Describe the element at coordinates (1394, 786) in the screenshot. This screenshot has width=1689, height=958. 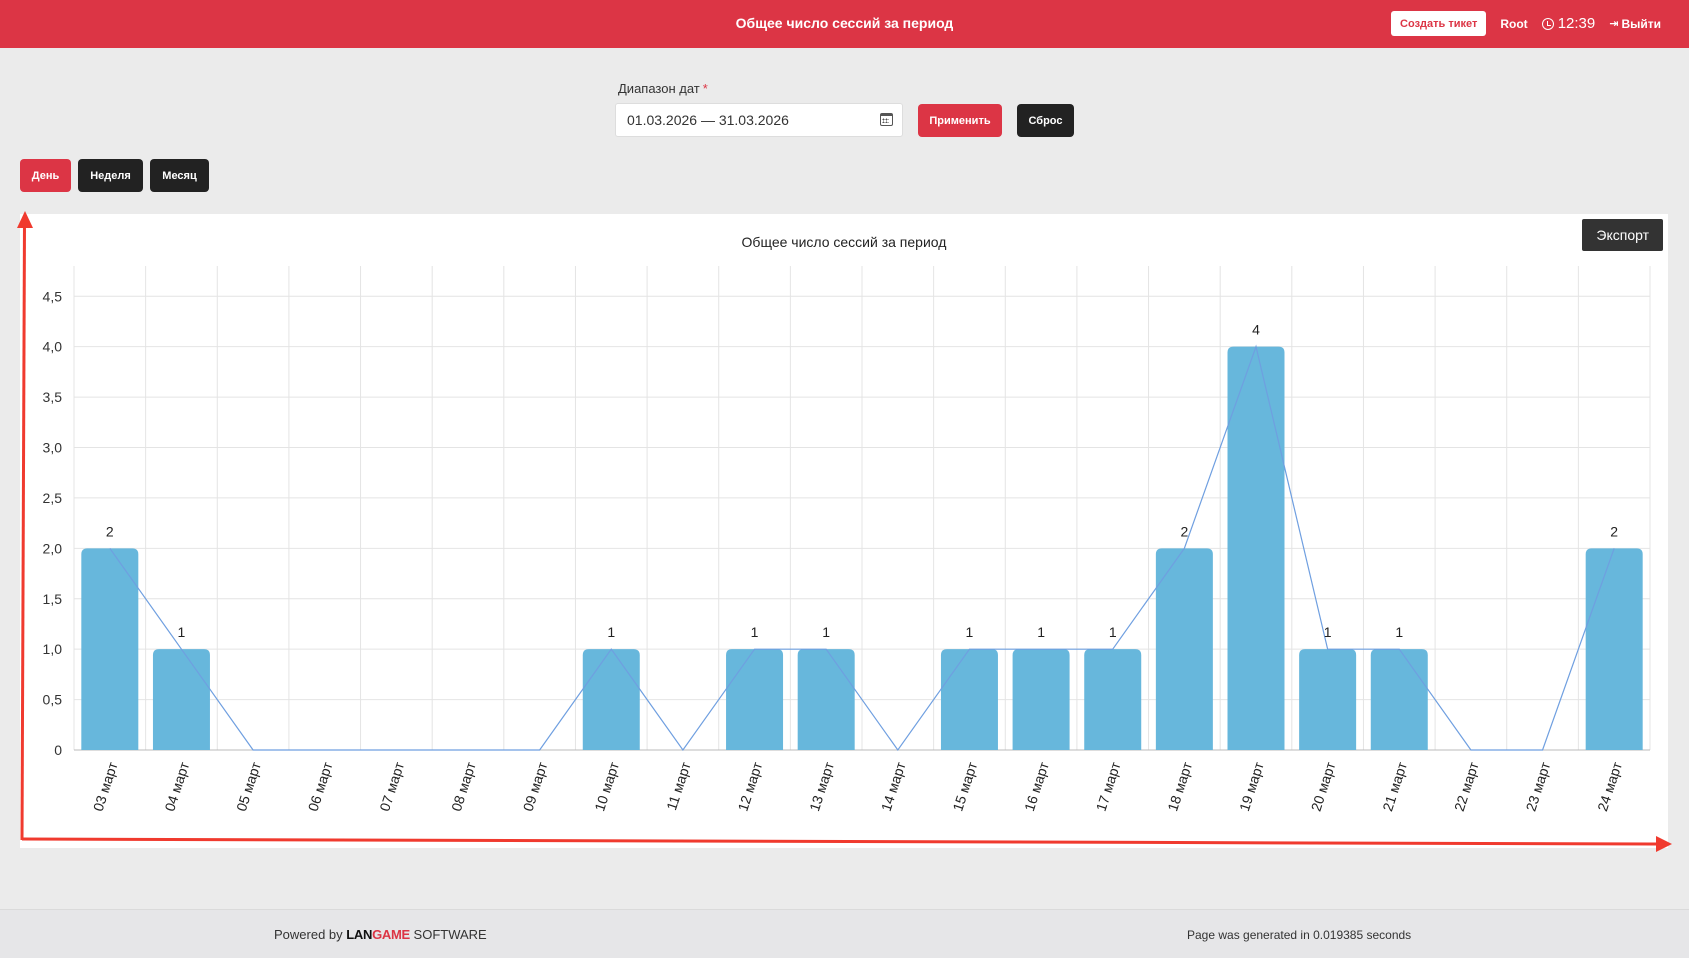
I see `x-tick-label: 21 март` at that location.